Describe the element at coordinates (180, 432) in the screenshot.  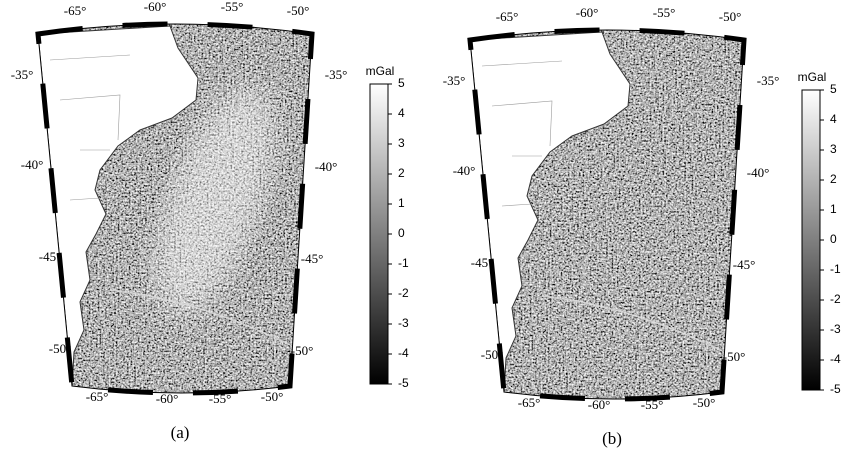
I see `caption: (a)` at that location.